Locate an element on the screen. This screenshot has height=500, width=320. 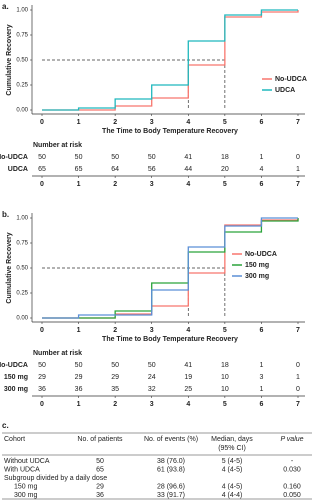
risk-row-name: UDCA is located at coordinates (18, 169).